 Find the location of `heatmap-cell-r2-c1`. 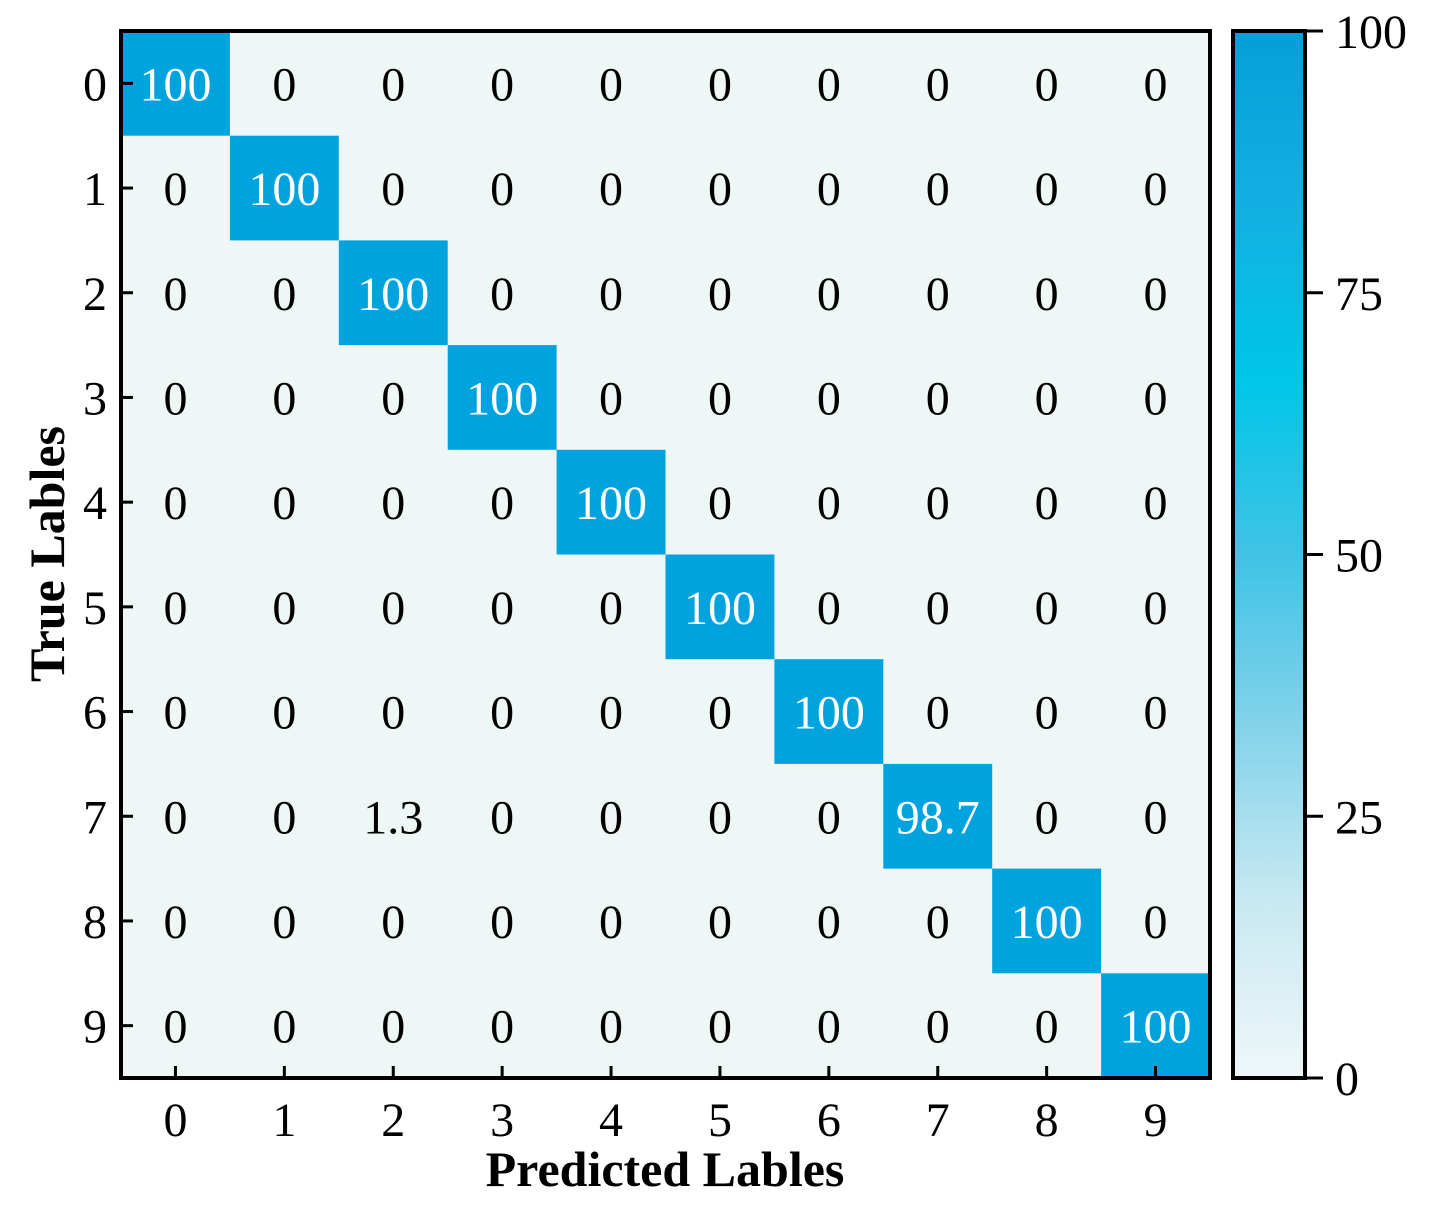

heatmap-cell-r2-c1 is located at coordinates (284, 293).